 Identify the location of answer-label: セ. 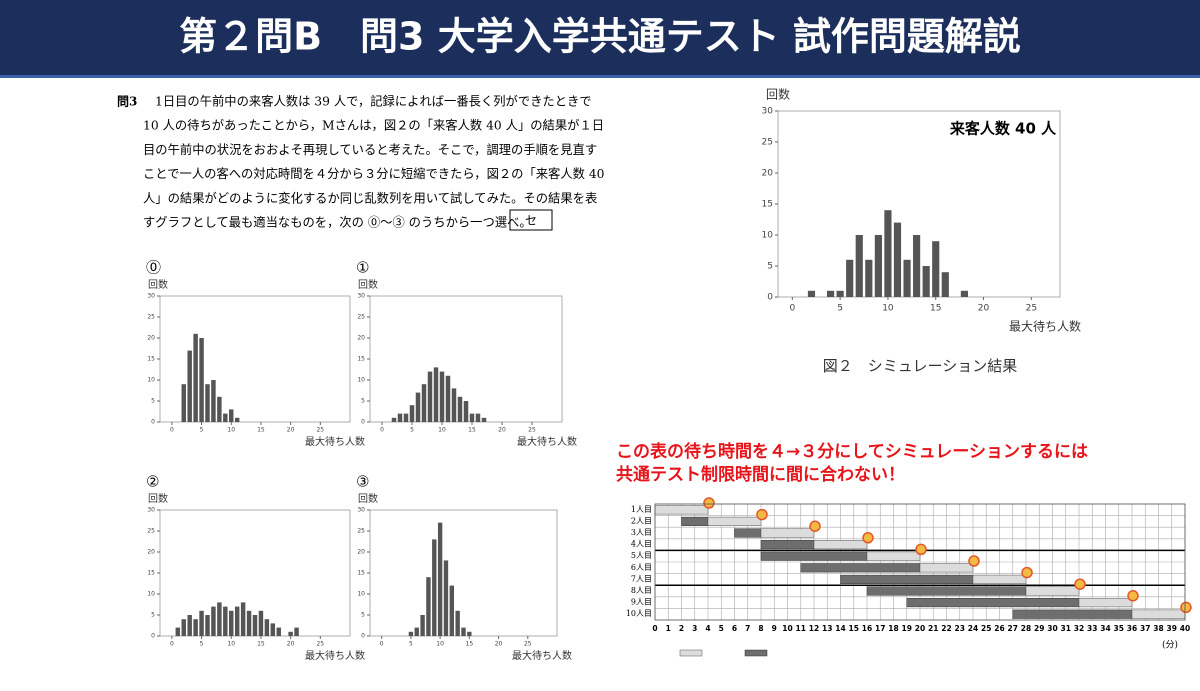
(531, 221).